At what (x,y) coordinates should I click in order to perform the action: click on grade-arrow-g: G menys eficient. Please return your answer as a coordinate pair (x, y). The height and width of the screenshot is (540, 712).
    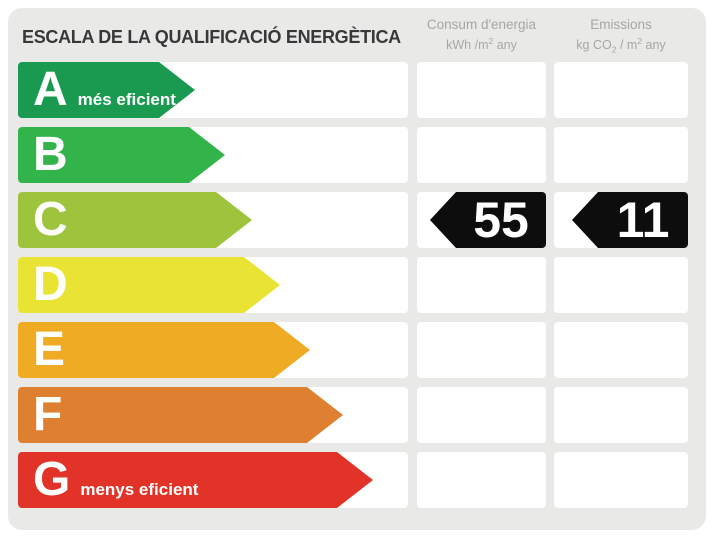
    Looking at the image, I should click on (195, 480).